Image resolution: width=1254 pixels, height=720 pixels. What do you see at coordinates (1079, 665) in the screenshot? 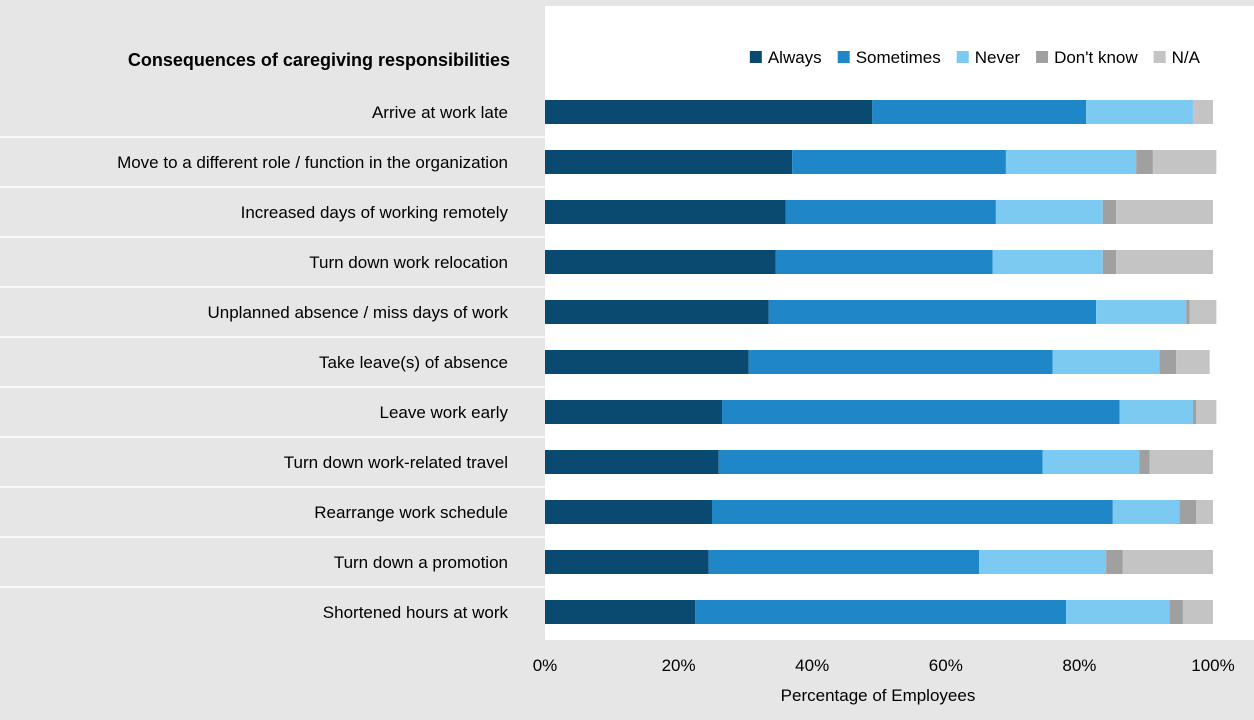
I see `x-tick-label: 80%` at bounding box center [1079, 665].